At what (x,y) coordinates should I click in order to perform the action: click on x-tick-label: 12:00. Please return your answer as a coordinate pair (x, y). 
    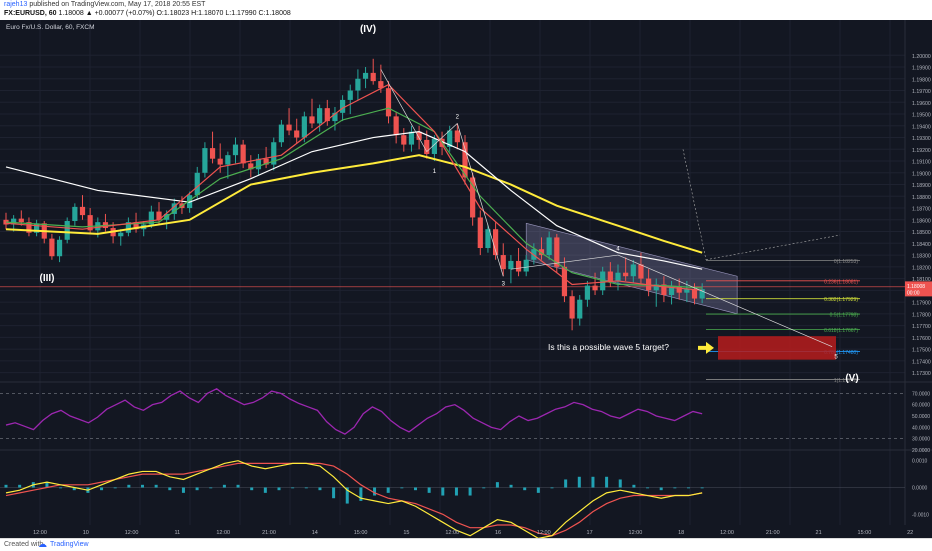
    Looking at the image, I should click on (223, 533).